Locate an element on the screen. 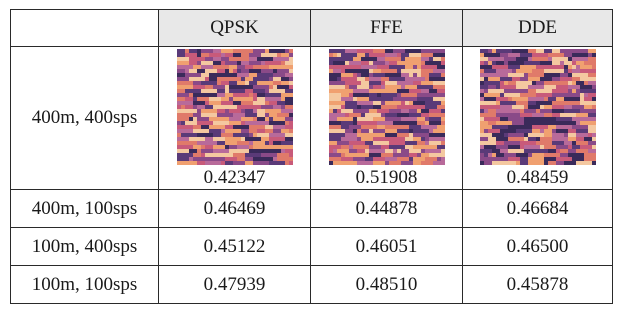 The width and height of the screenshot is (622, 325). row-label: 400m, 100sps is located at coordinates (84, 208).